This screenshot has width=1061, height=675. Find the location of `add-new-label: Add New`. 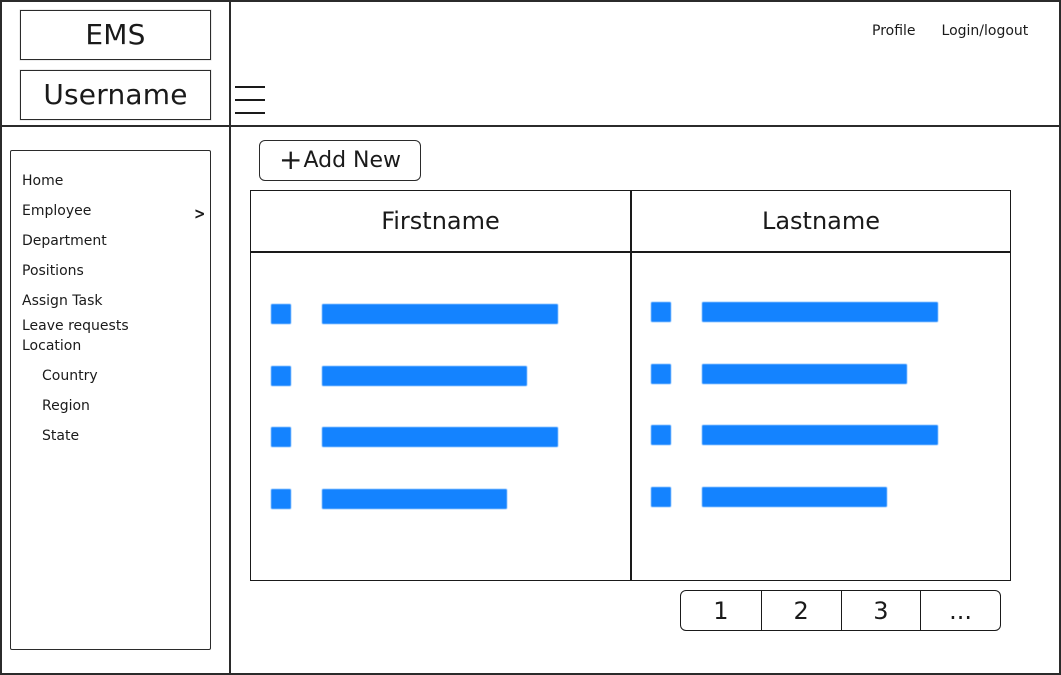

add-new-label: Add New is located at coordinates (352, 160).